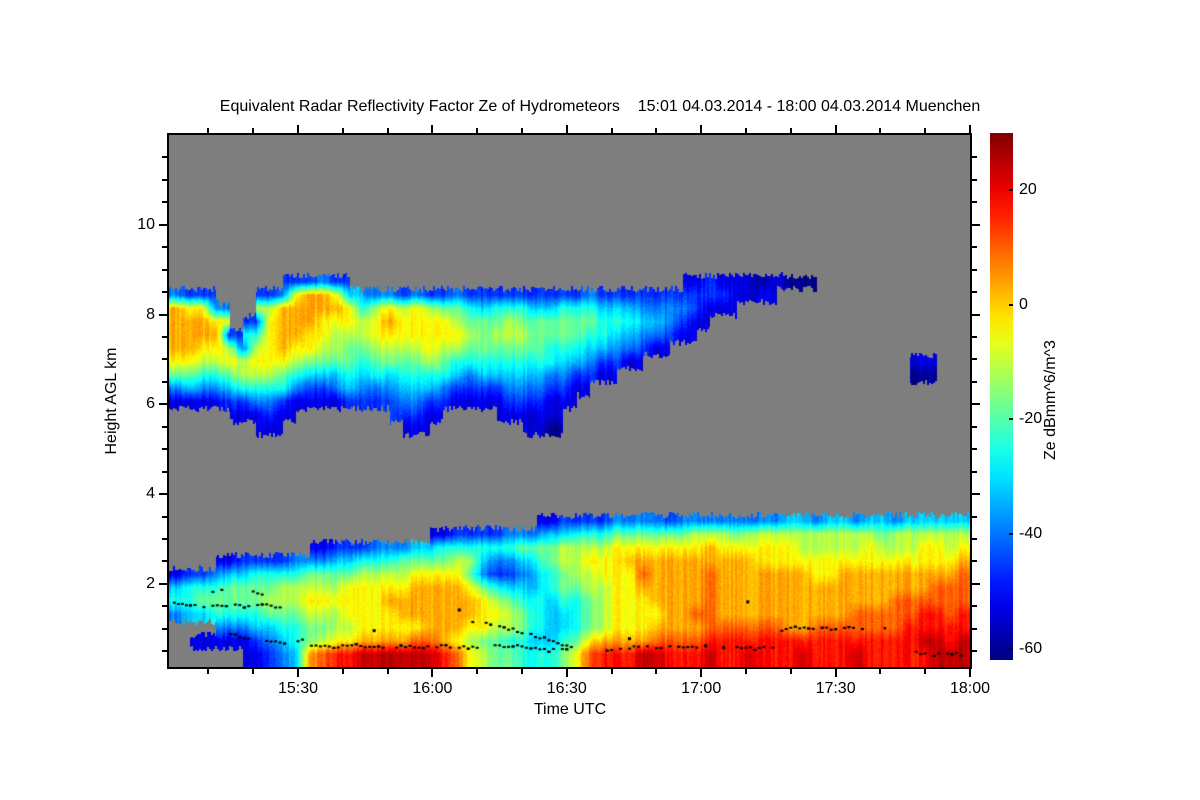  Describe the element at coordinates (150, 583) in the screenshot. I see `y-axis-tick-label: 2` at that location.